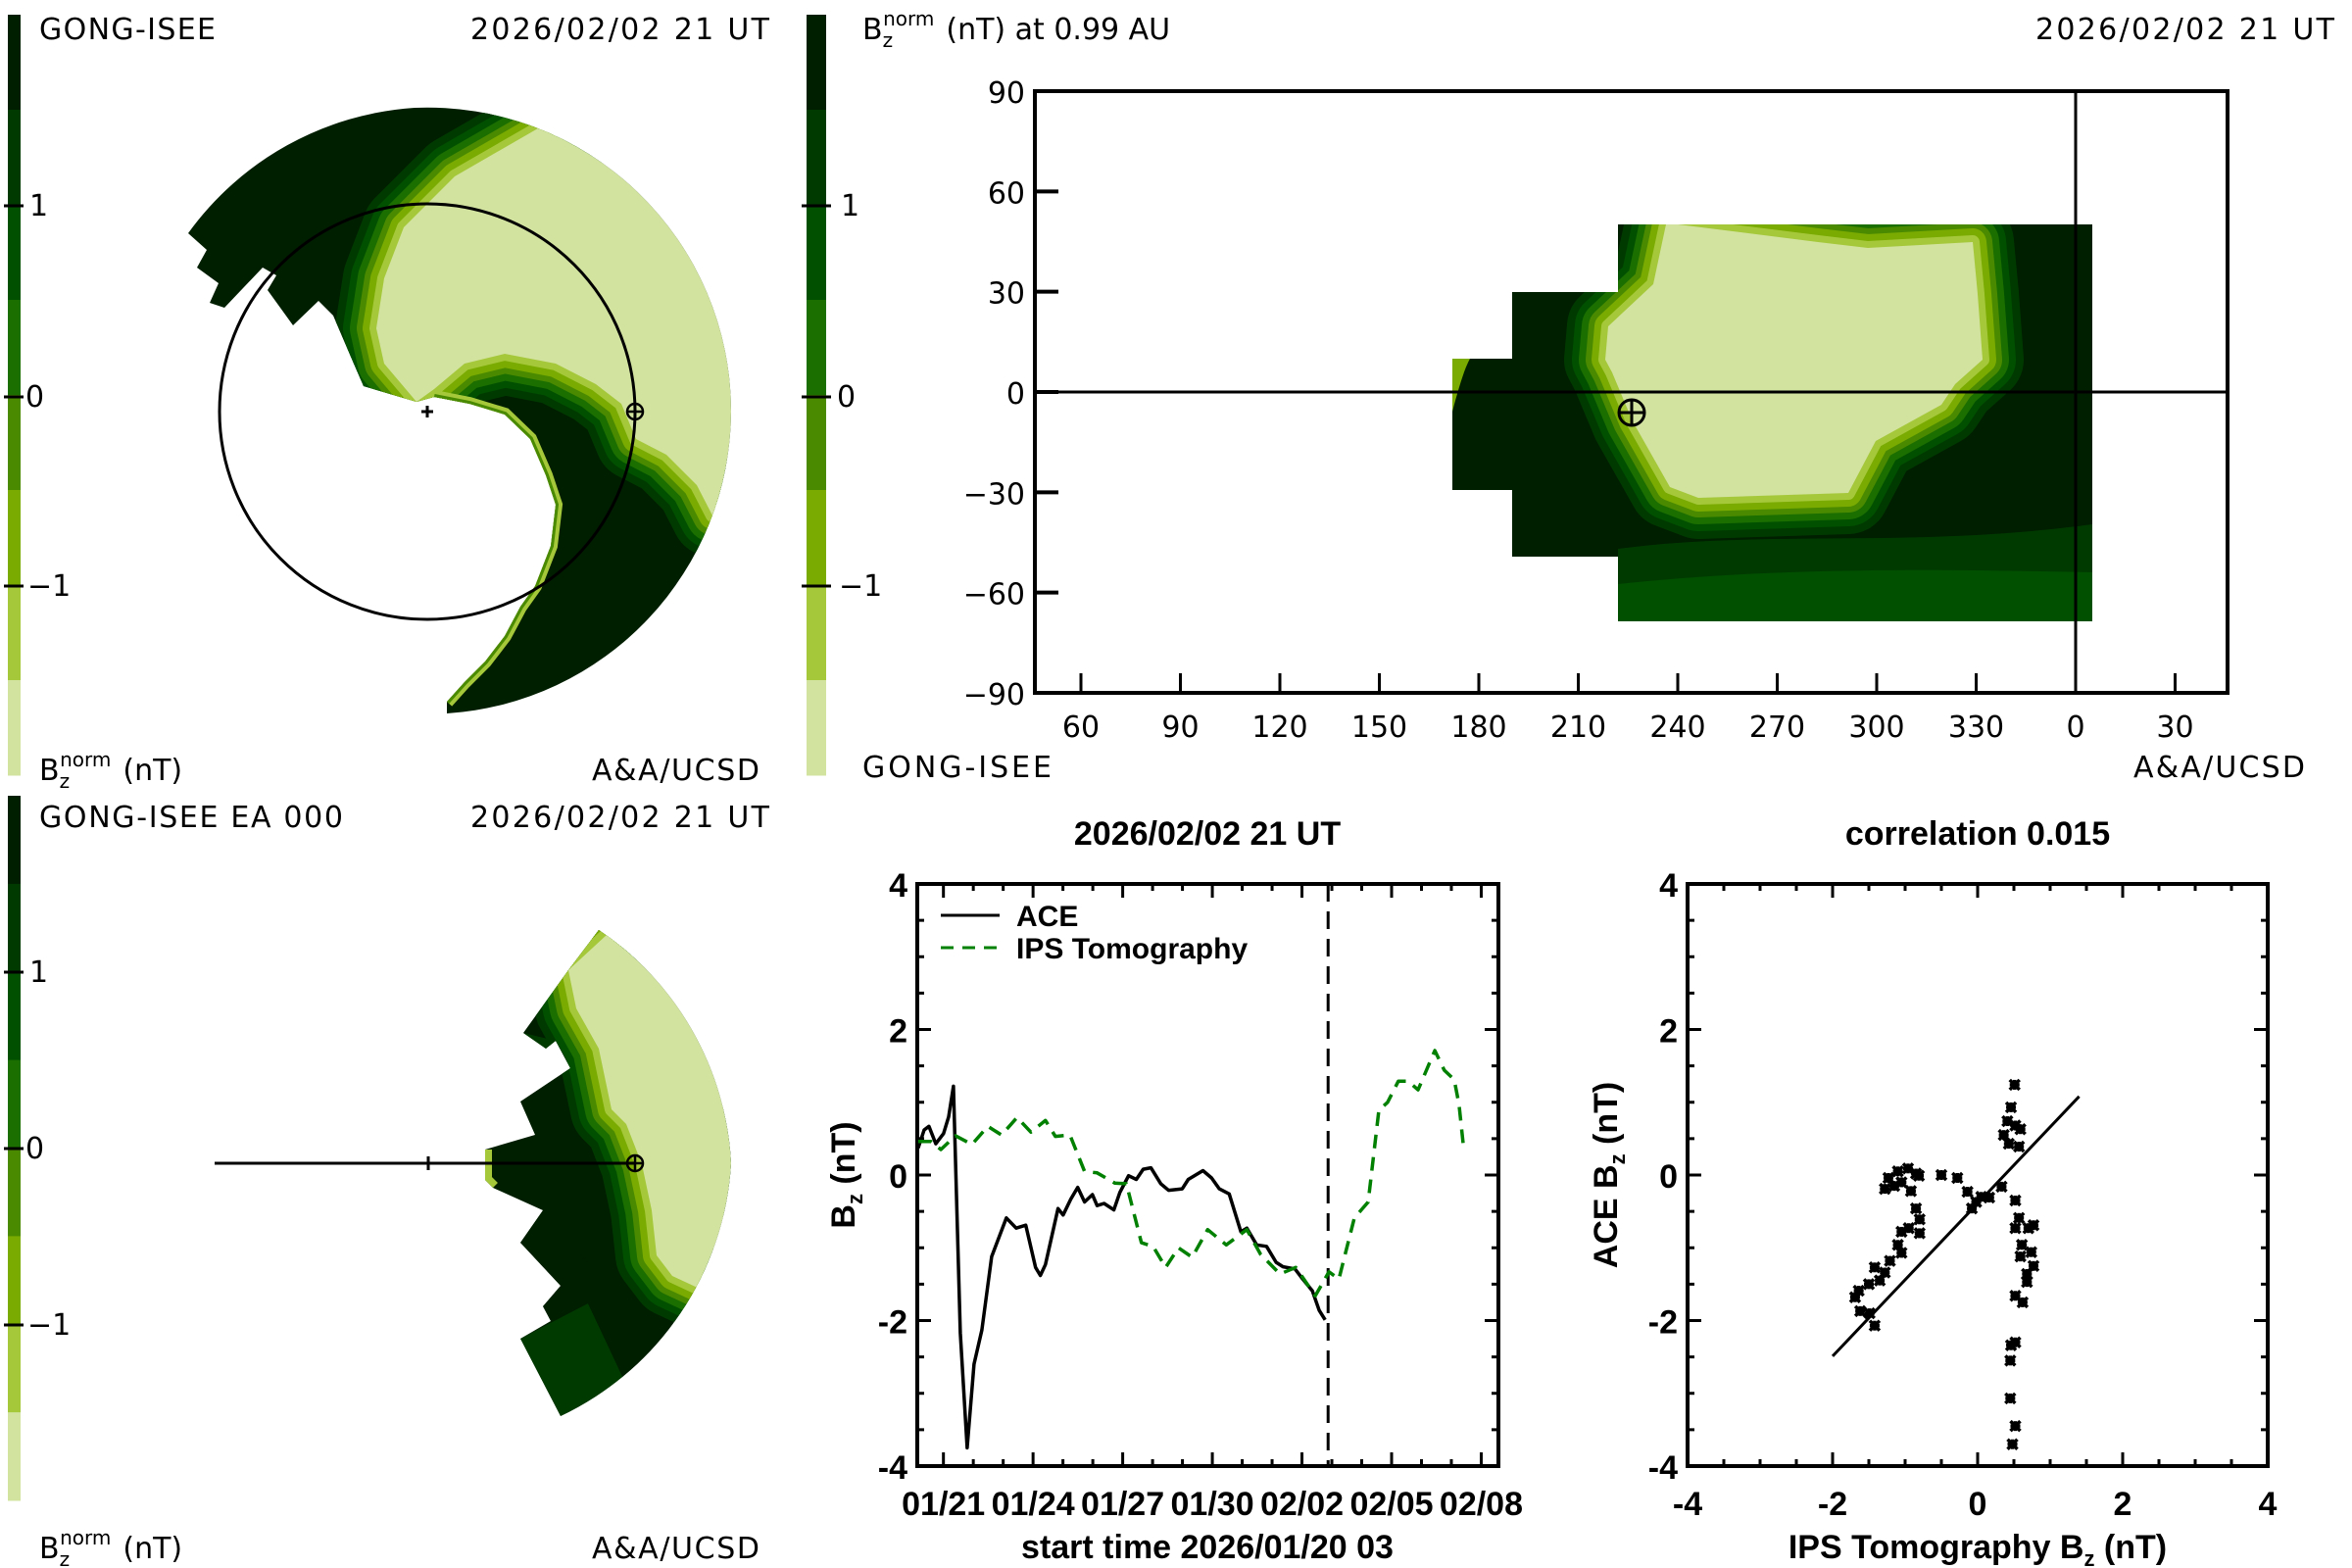 The height and width of the screenshot is (1568, 2352). What do you see at coordinates (1663, 1468) in the screenshot?
I see `y-tick-label: -4` at bounding box center [1663, 1468].